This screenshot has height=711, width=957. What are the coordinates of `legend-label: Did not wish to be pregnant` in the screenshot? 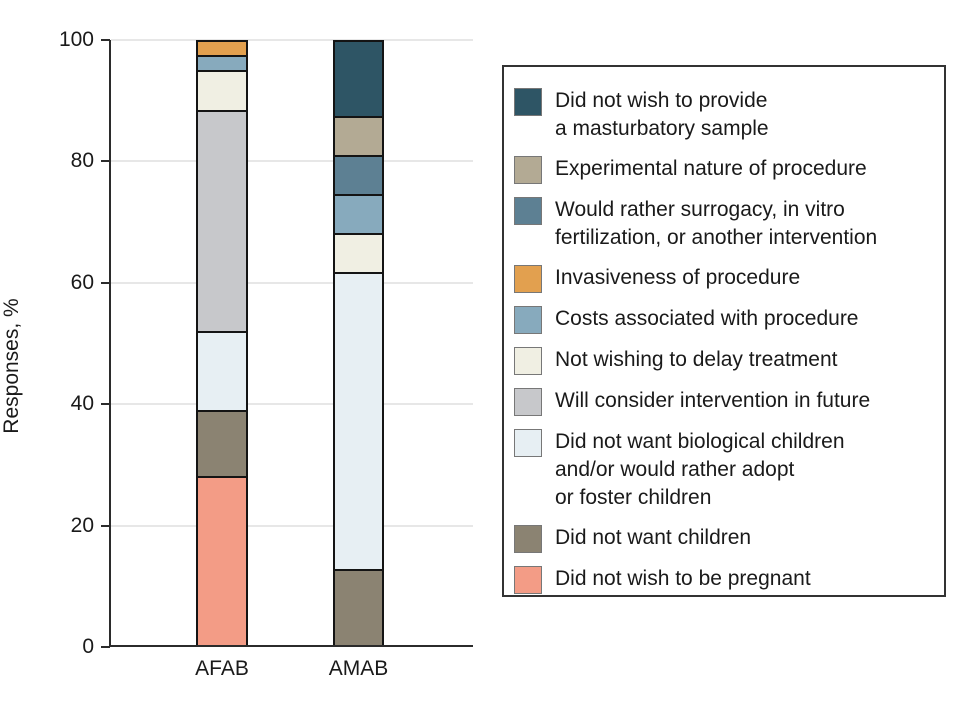 It's located at (683, 579).